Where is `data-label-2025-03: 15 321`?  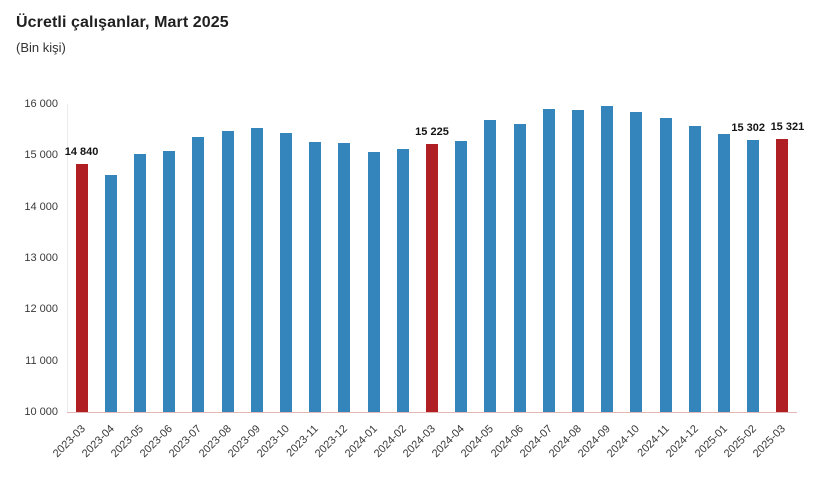
data-label-2025-03: 15 321 is located at coordinates (787, 126).